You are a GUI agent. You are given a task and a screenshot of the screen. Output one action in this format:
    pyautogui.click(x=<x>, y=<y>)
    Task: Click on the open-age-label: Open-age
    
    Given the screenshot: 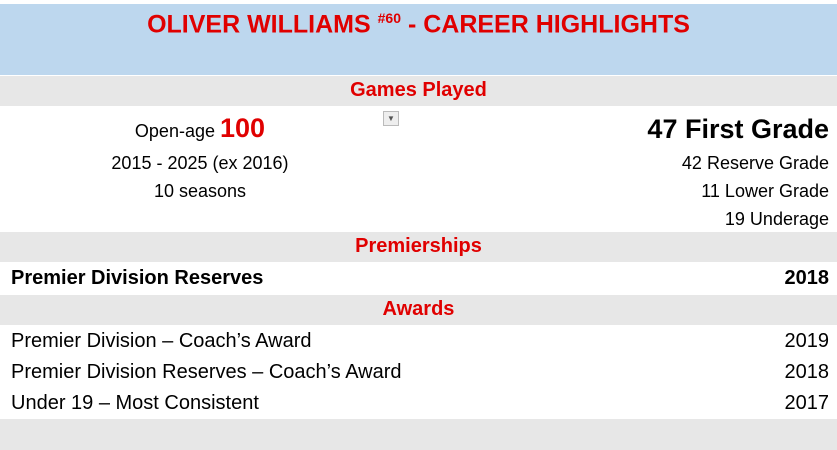 What is the action you would take?
    pyautogui.click(x=174, y=131)
    